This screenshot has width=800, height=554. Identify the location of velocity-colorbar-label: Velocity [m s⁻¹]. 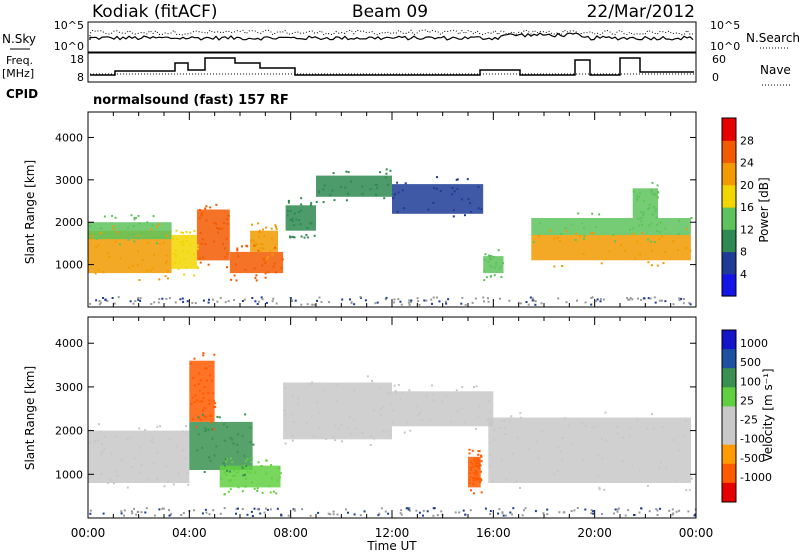
(768, 414).